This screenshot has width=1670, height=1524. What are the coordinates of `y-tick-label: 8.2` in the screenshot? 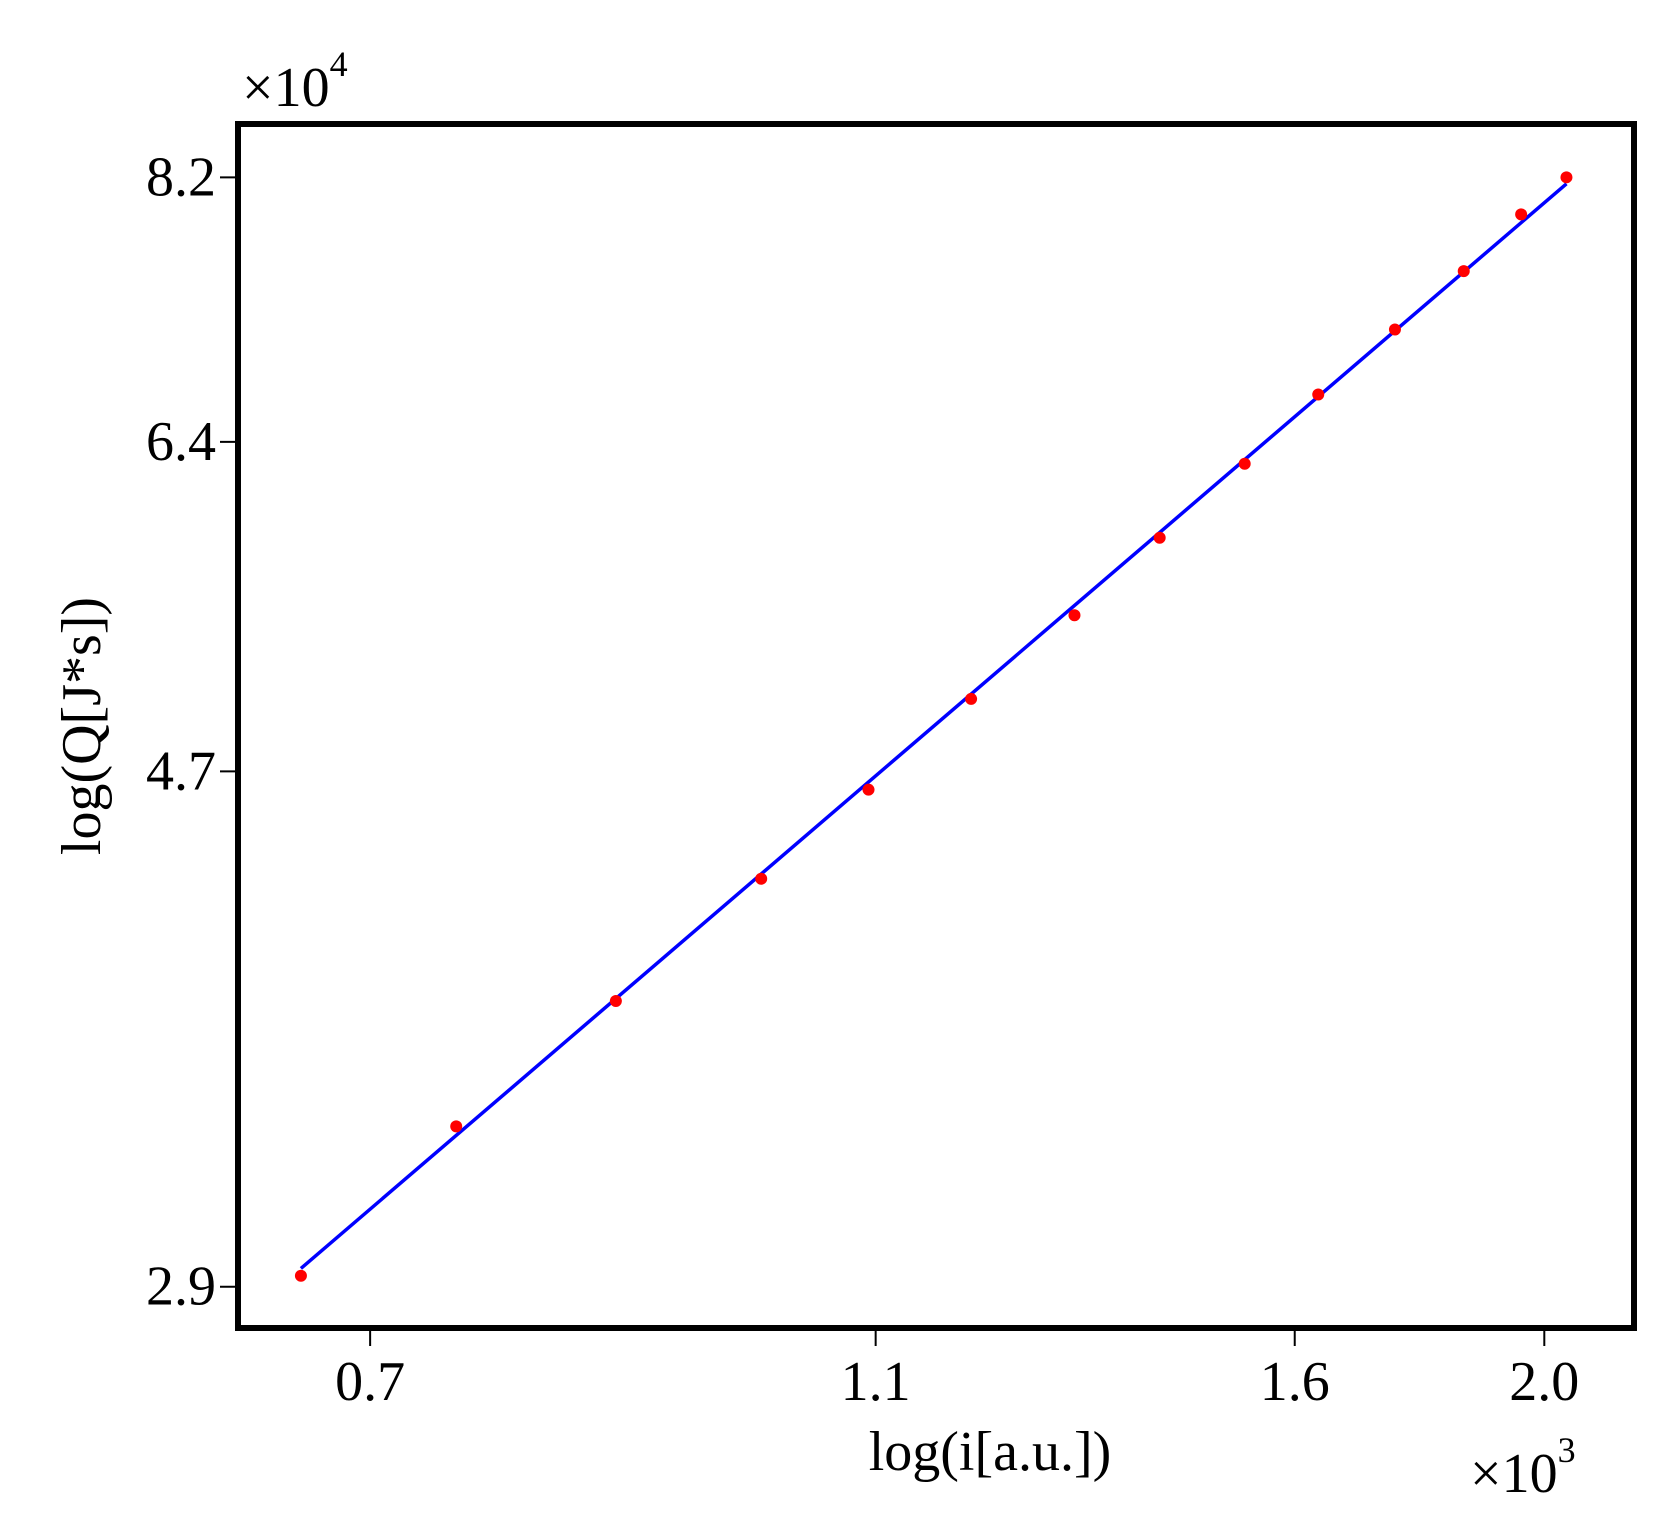 It's located at (181, 177).